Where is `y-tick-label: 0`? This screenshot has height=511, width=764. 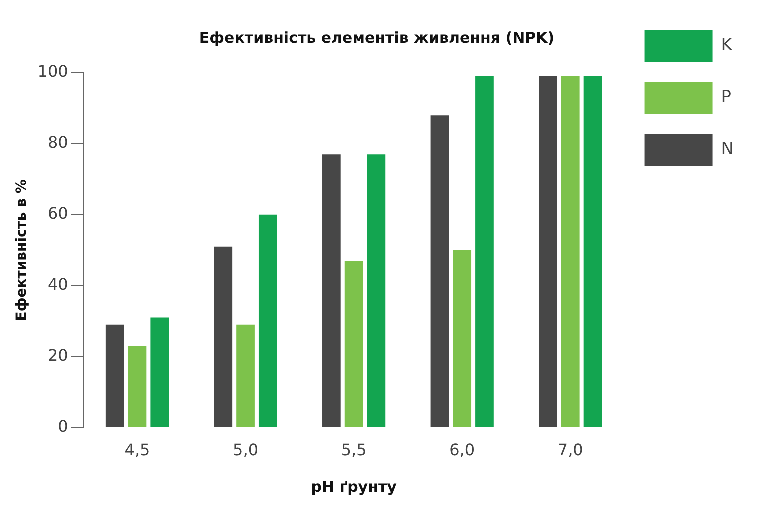
y-tick-label: 0 is located at coordinates (63, 426).